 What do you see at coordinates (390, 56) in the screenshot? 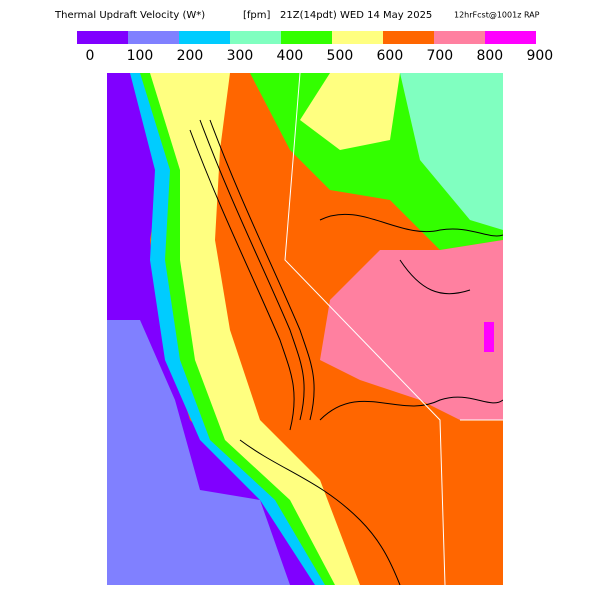
I see `legend-tick-label: 600` at bounding box center [390, 56].